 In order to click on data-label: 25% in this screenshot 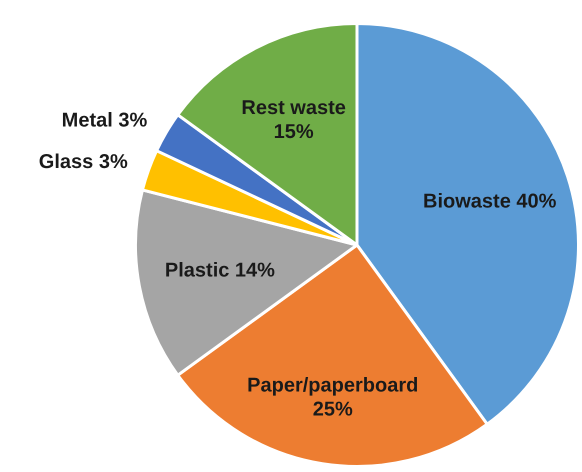, I will do `click(332, 409)`.